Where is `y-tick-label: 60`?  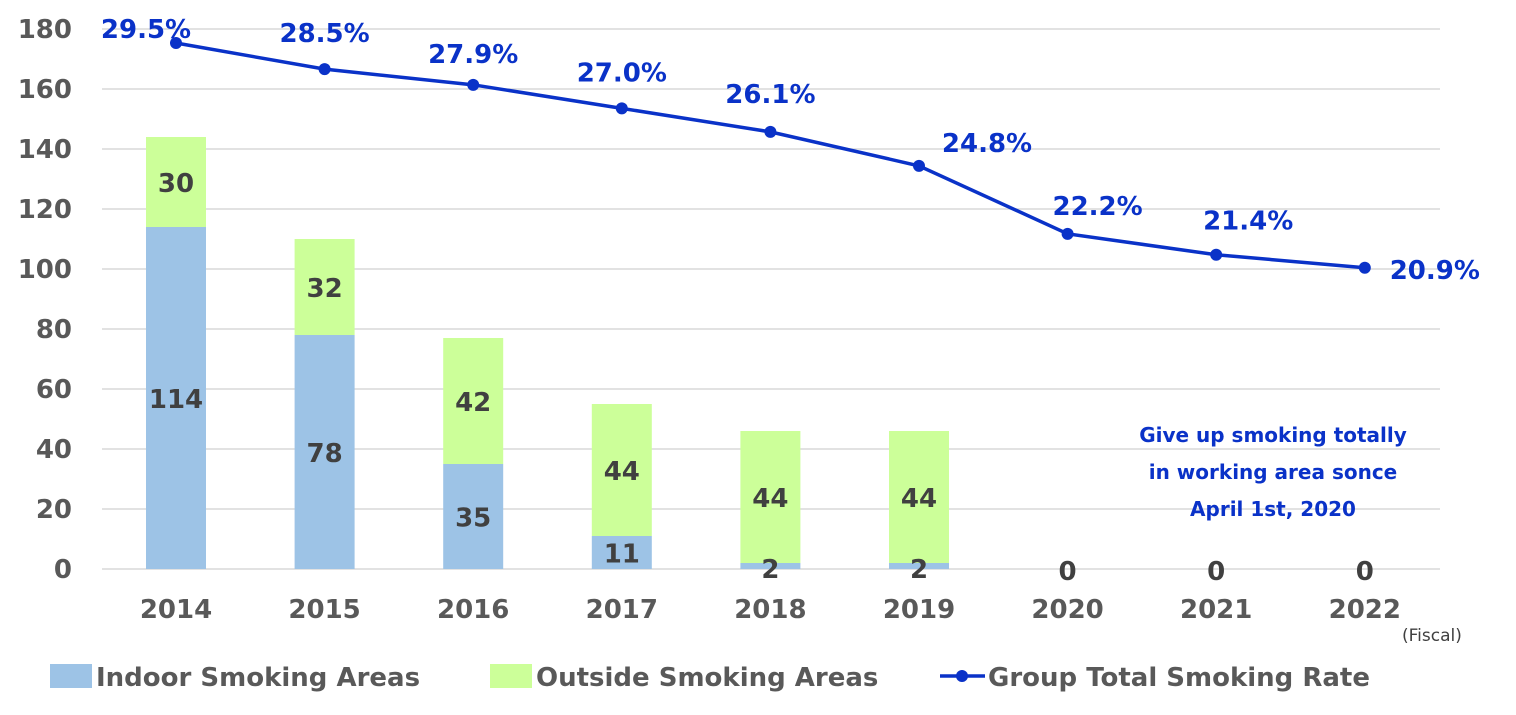 y-tick-label: 60 is located at coordinates (54, 390).